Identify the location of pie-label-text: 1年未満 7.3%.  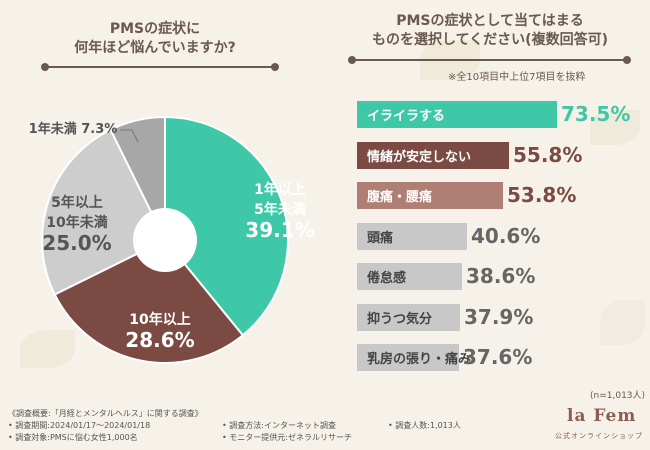
(73, 129).